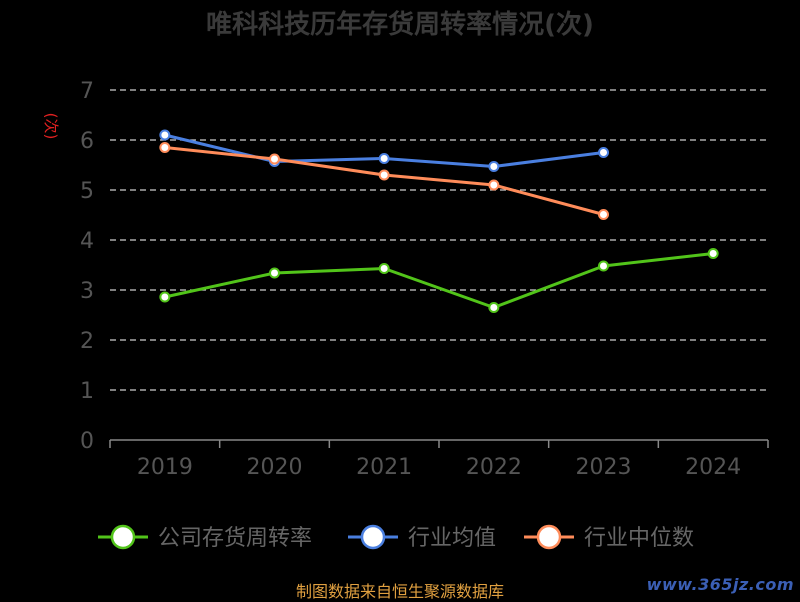 This screenshot has height=602, width=800. I want to click on x-tick-label-2019: 2019, so click(165, 467).